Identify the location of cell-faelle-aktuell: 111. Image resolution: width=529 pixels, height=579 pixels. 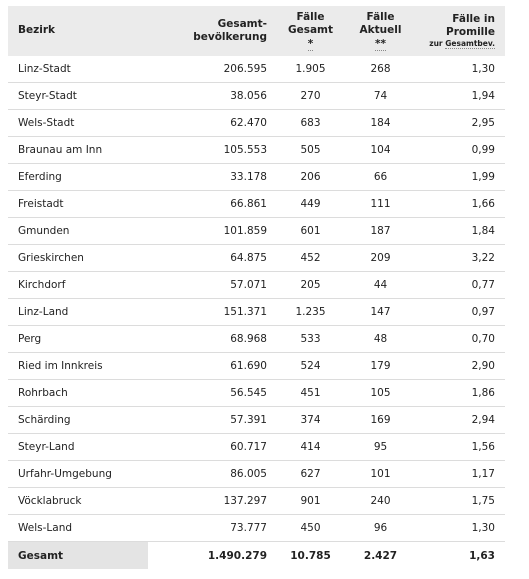
(380, 204).